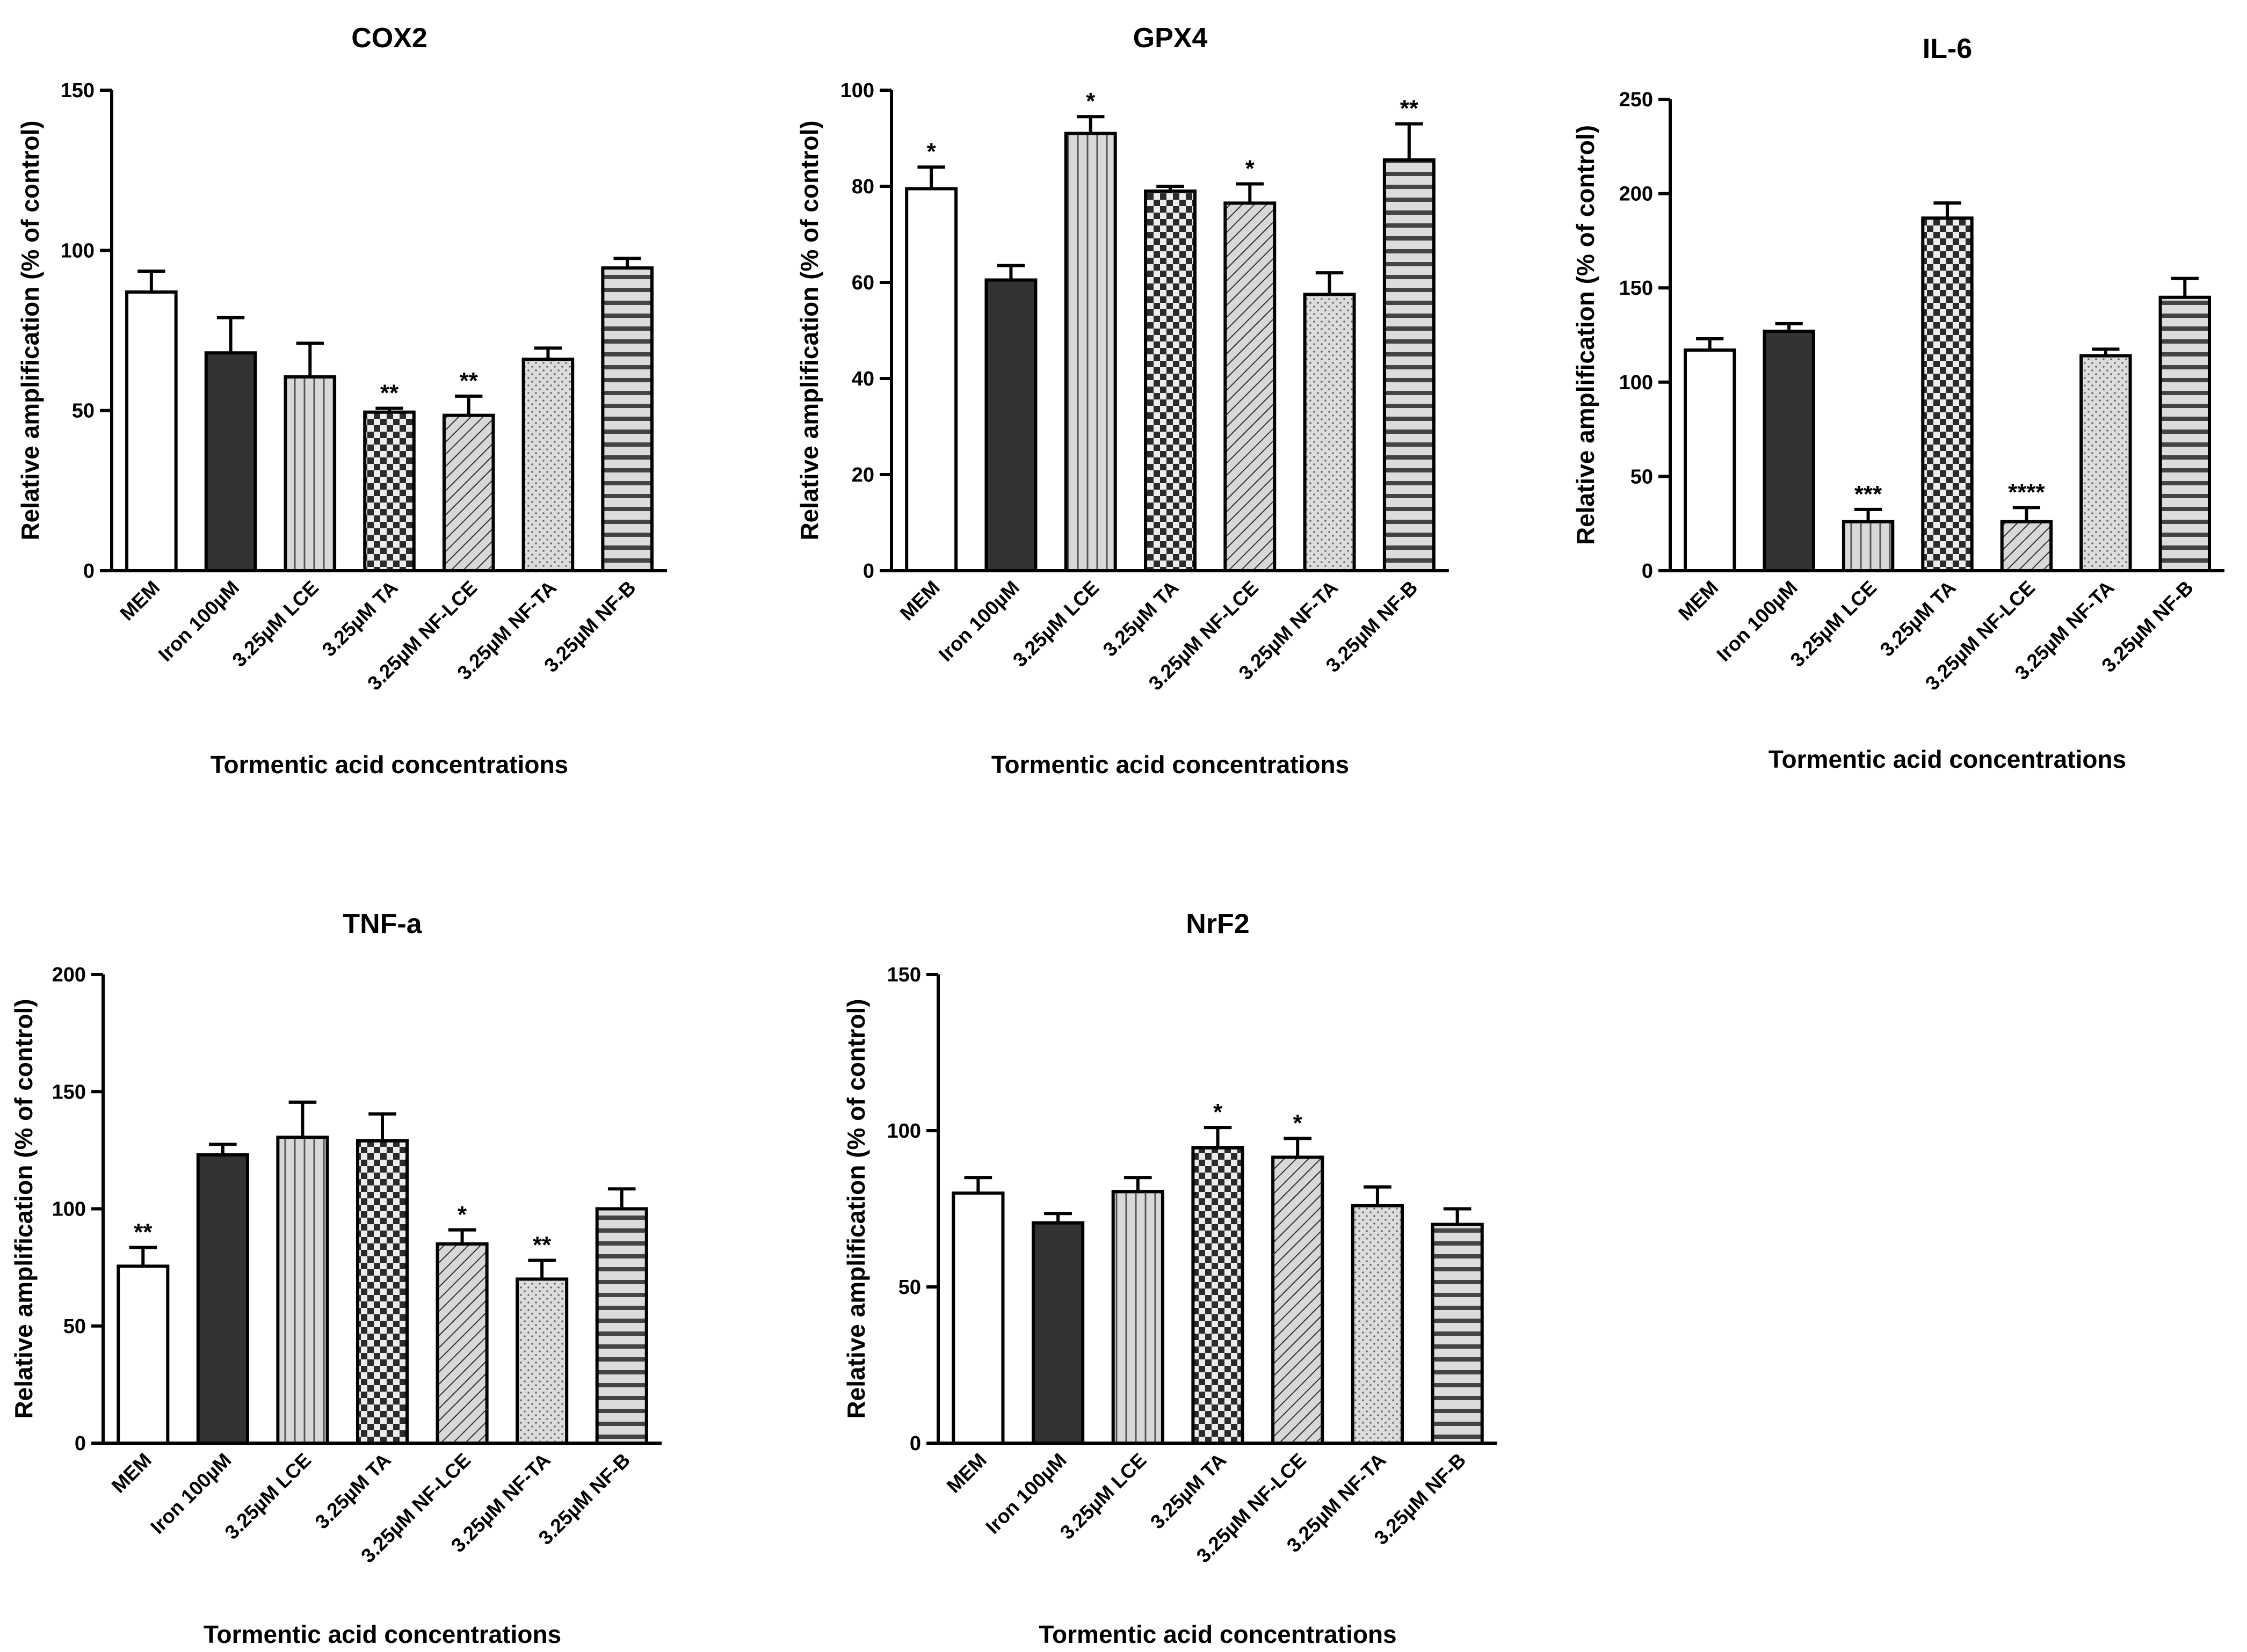 The height and width of the screenshot is (1652, 2247). Describe the element at coordinates (932, 152) in the screenshot. I see `significance-label-0: *` at that location.